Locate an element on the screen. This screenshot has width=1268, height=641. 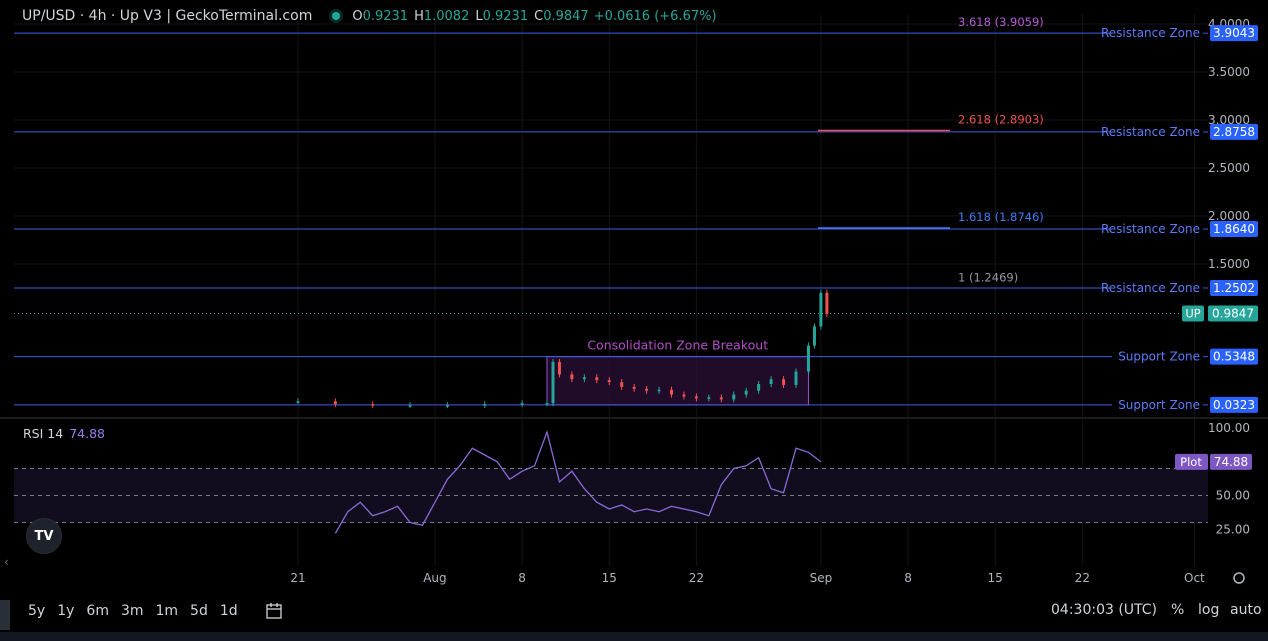
timeframe-6m: 6m is located at coordinates (97, 611).